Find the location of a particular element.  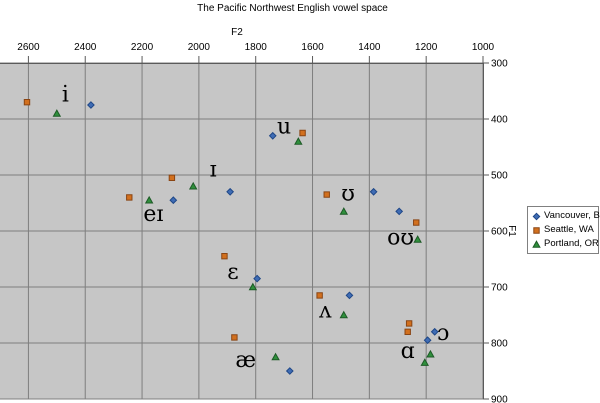

legend-item-vancouver: Vancouver, BC is located at coordinates (564, 216).